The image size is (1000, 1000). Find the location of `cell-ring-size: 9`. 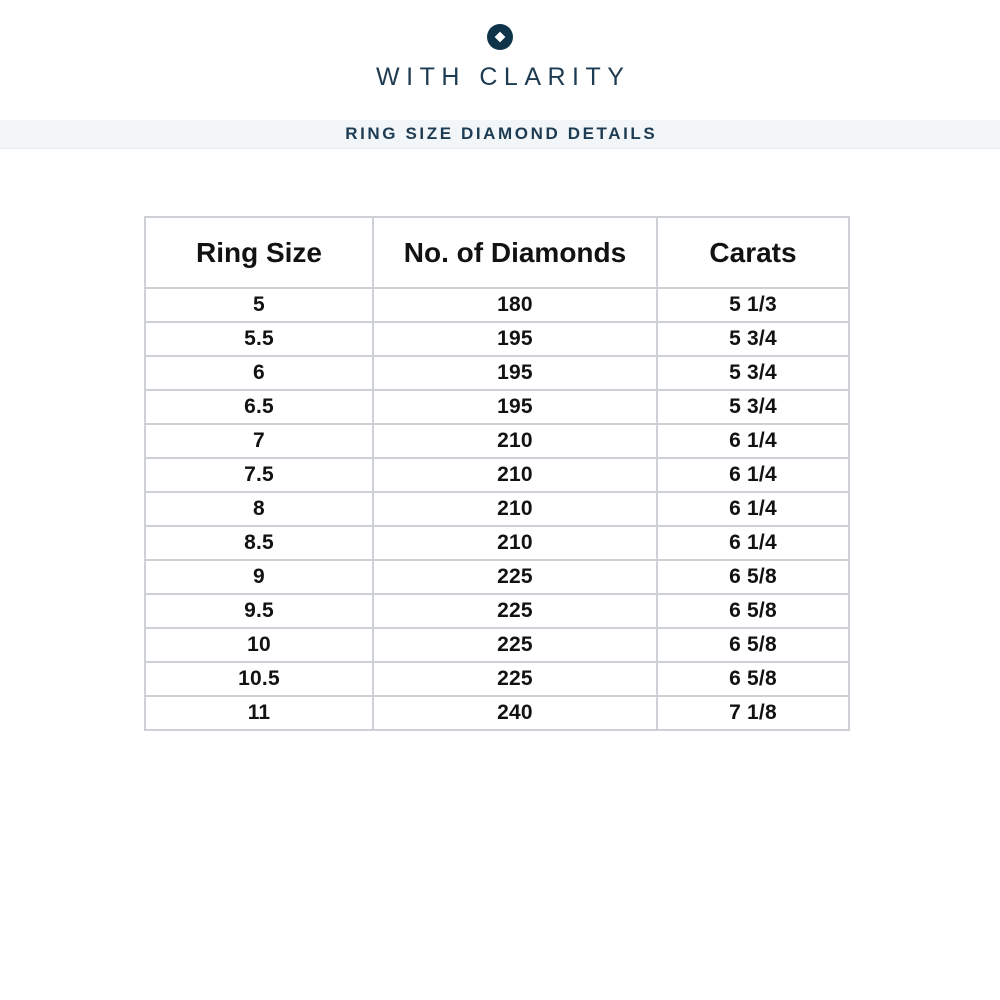

cell-ring-size: 9 is located at coordinates (259, 577).